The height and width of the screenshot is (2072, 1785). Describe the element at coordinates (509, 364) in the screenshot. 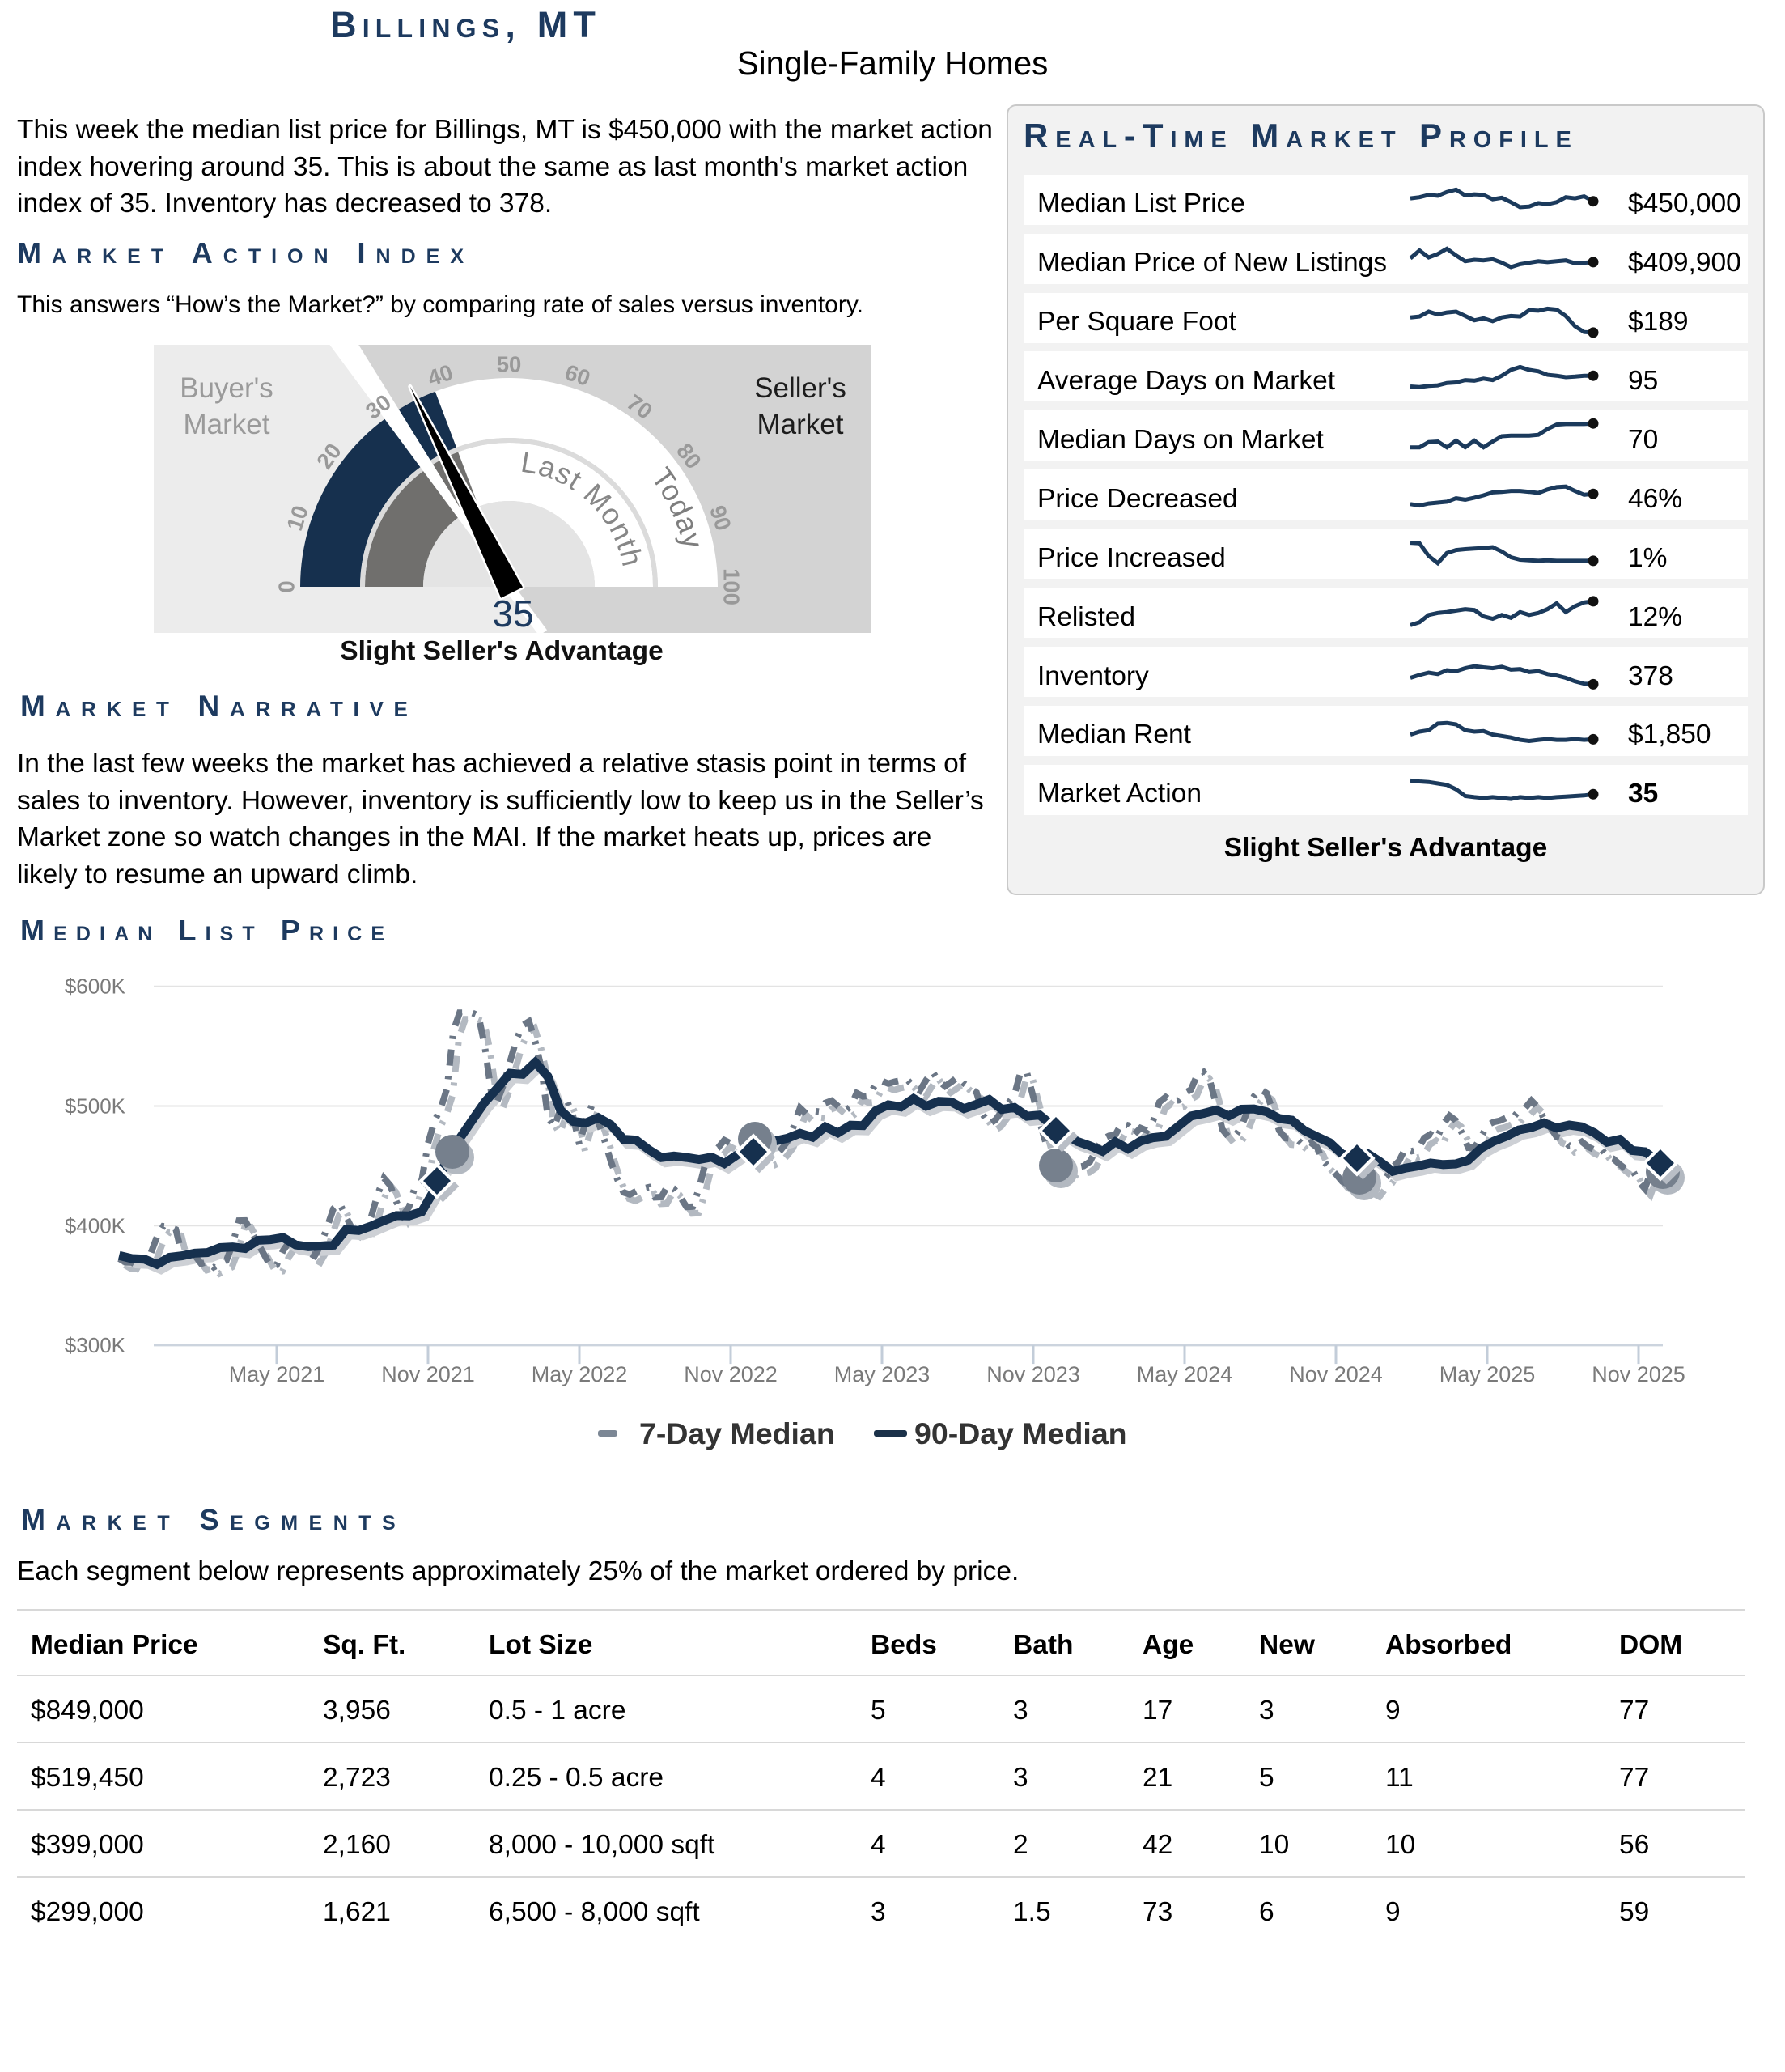

I see `svg-text: 50` at that location.